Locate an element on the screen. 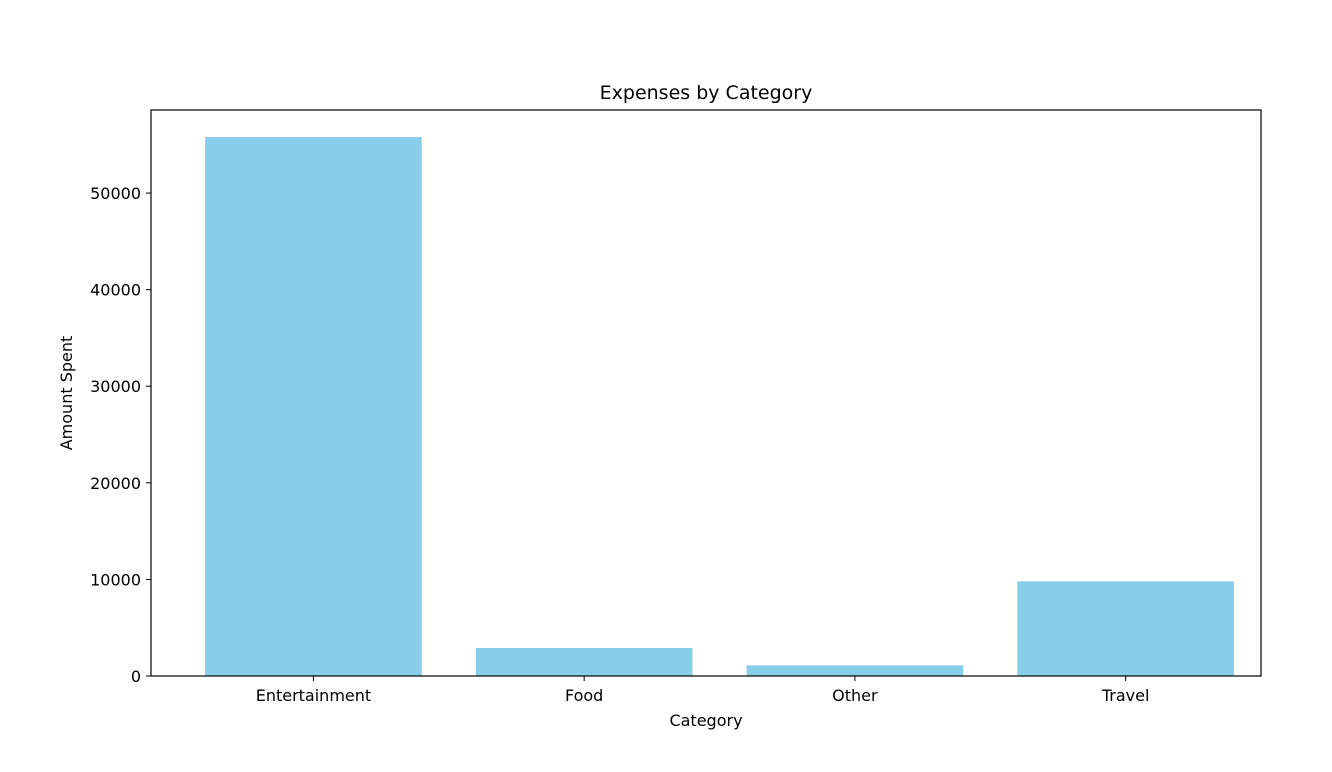  y-tick-label: 20000 is located at coordinates (115, 483).